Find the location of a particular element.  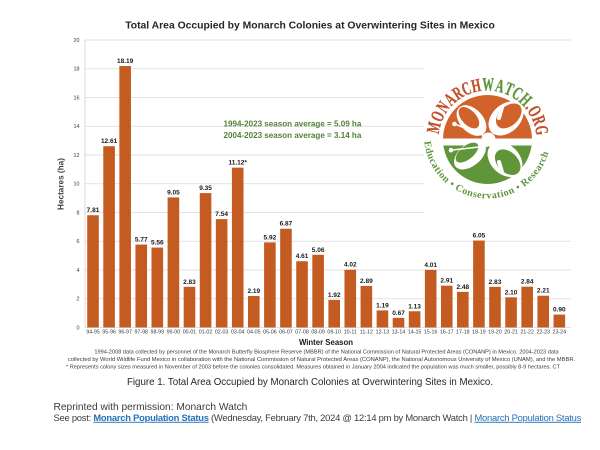

svg-text:2004-2023 season average = 3.1: 2004-2023 season average = 3.14 ha is located at coordinates (293, 135).